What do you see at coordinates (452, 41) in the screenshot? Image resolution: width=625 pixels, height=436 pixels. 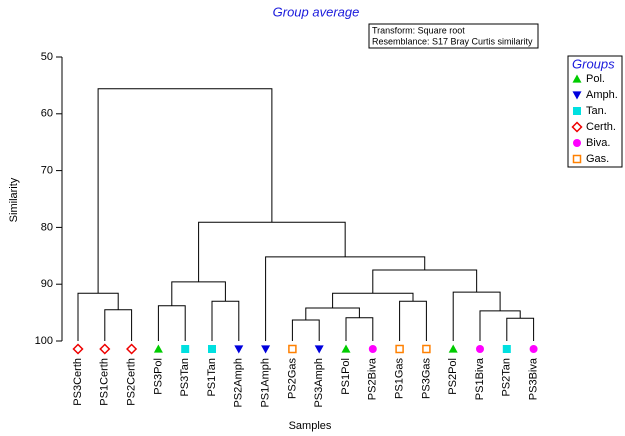 I see `note: Resemblance: S17 Bray Curtis similarity` at bounding box center [452, 41].